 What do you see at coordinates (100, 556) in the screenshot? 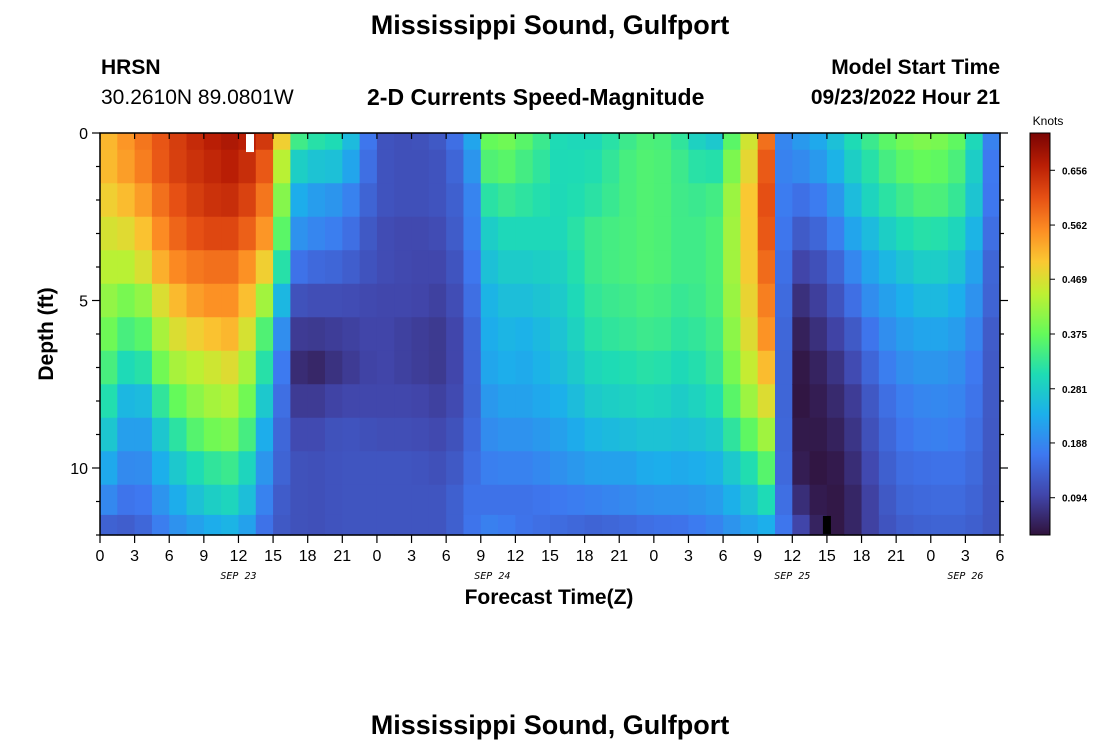
I see `x-tick-label: 0` at bounding box center [100, 556].